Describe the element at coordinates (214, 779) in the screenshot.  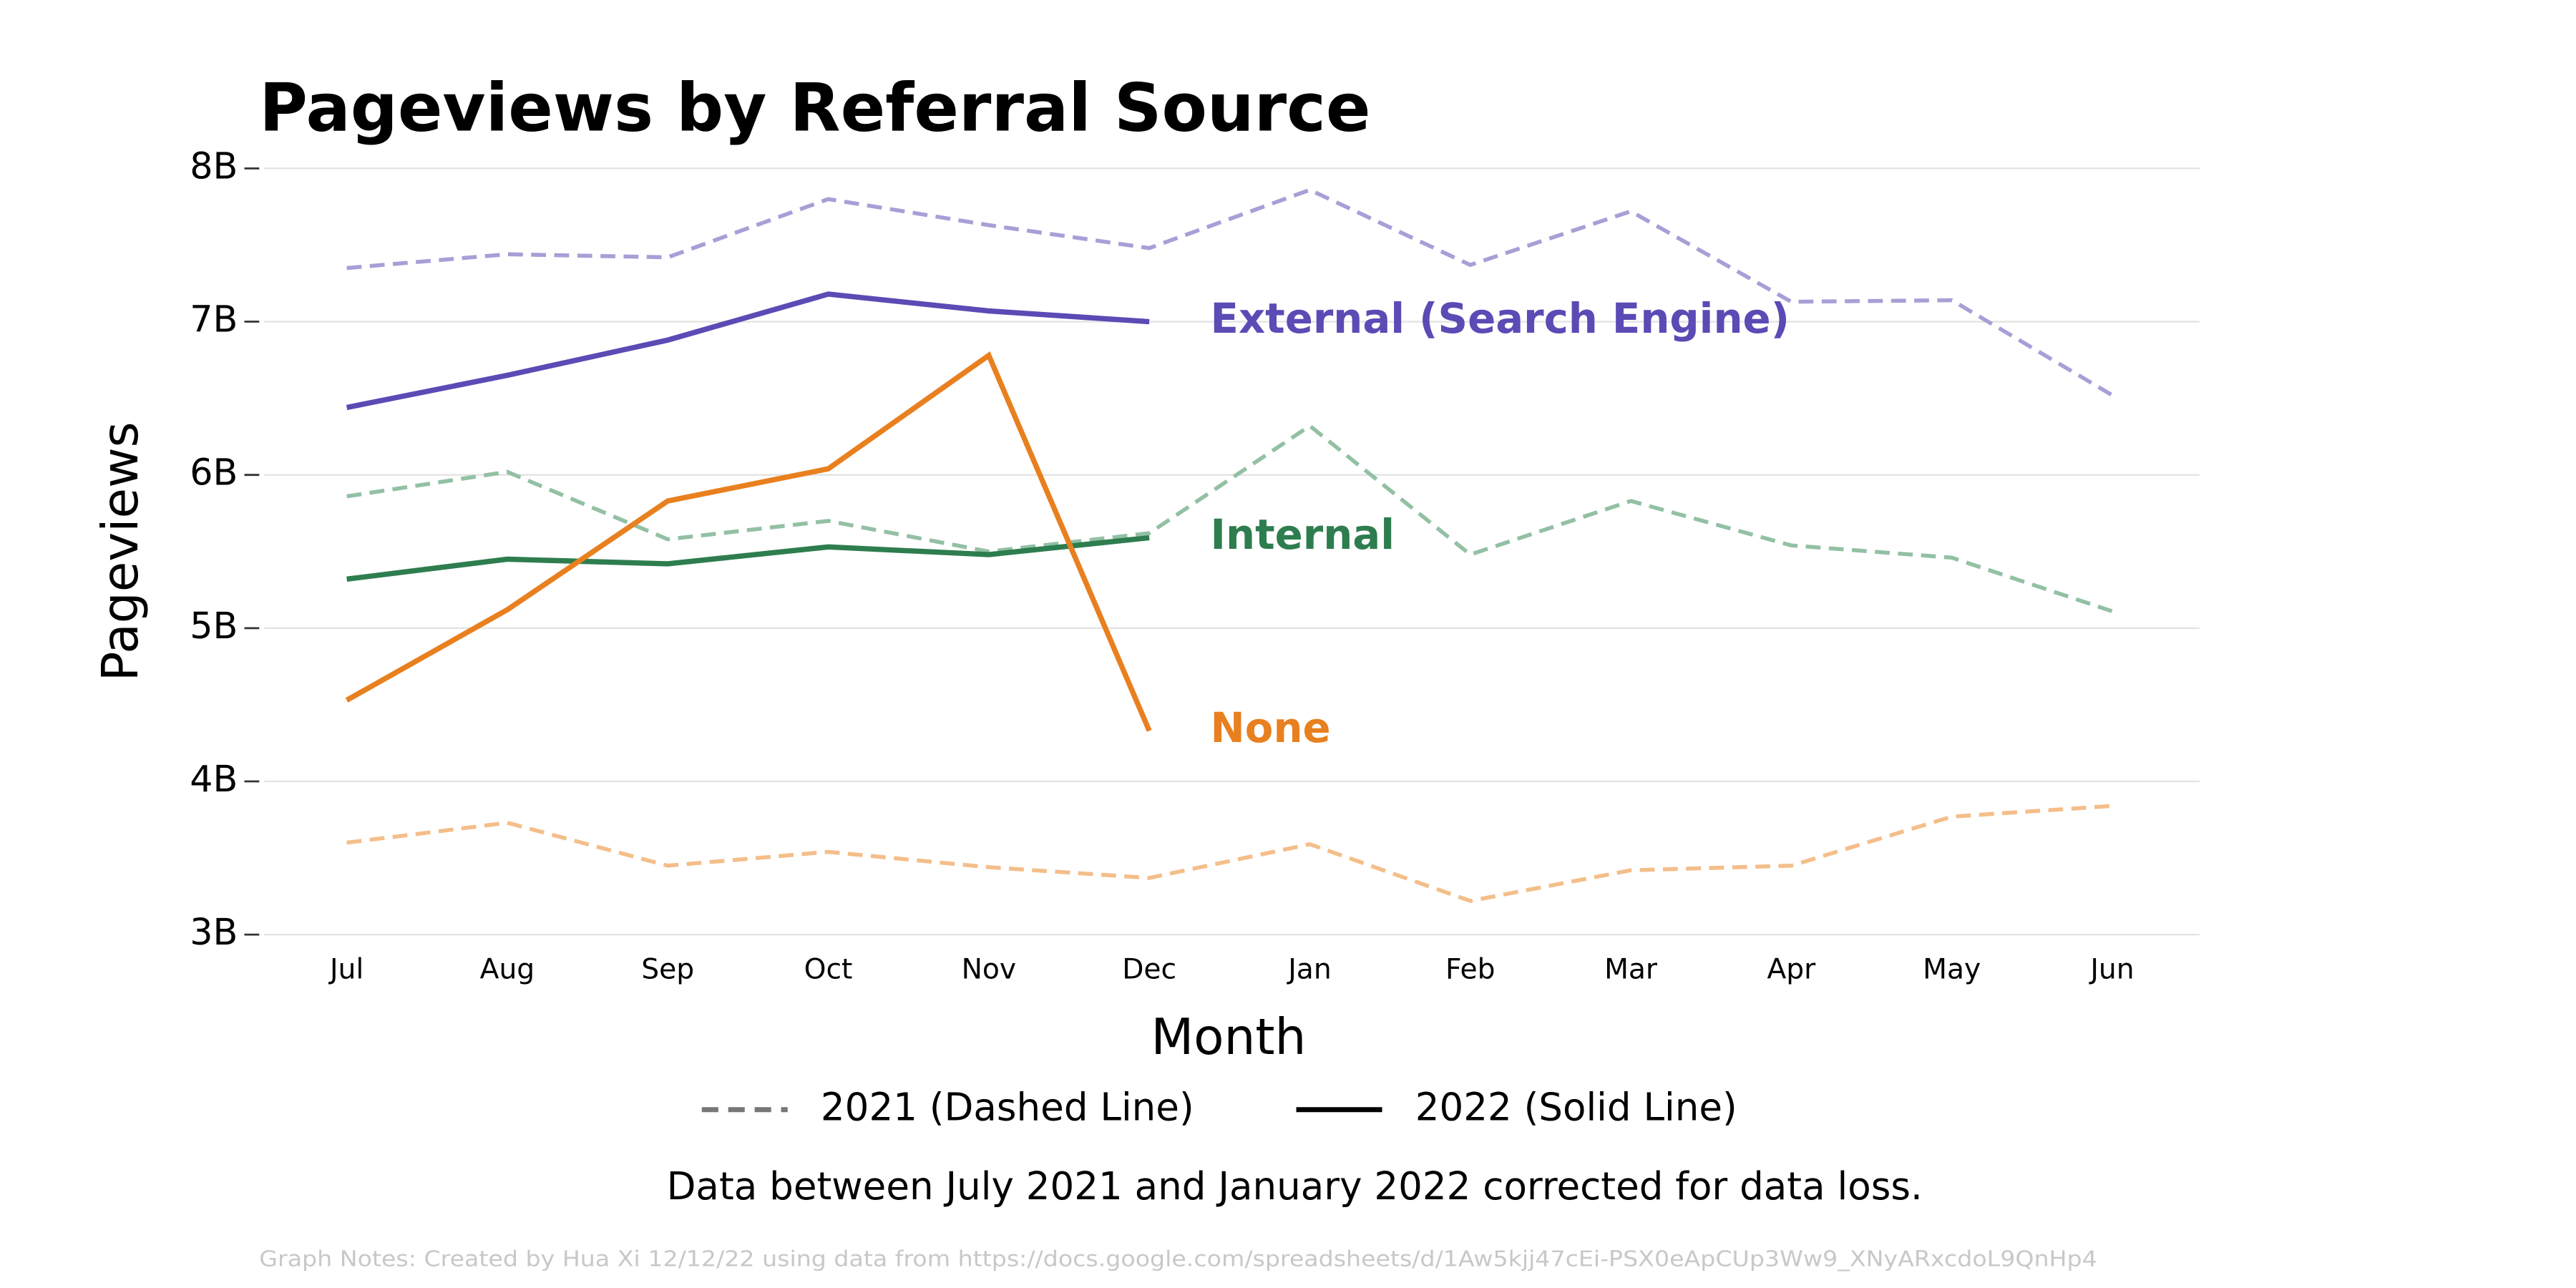
I see `y-tick-label: 4B` at that location.